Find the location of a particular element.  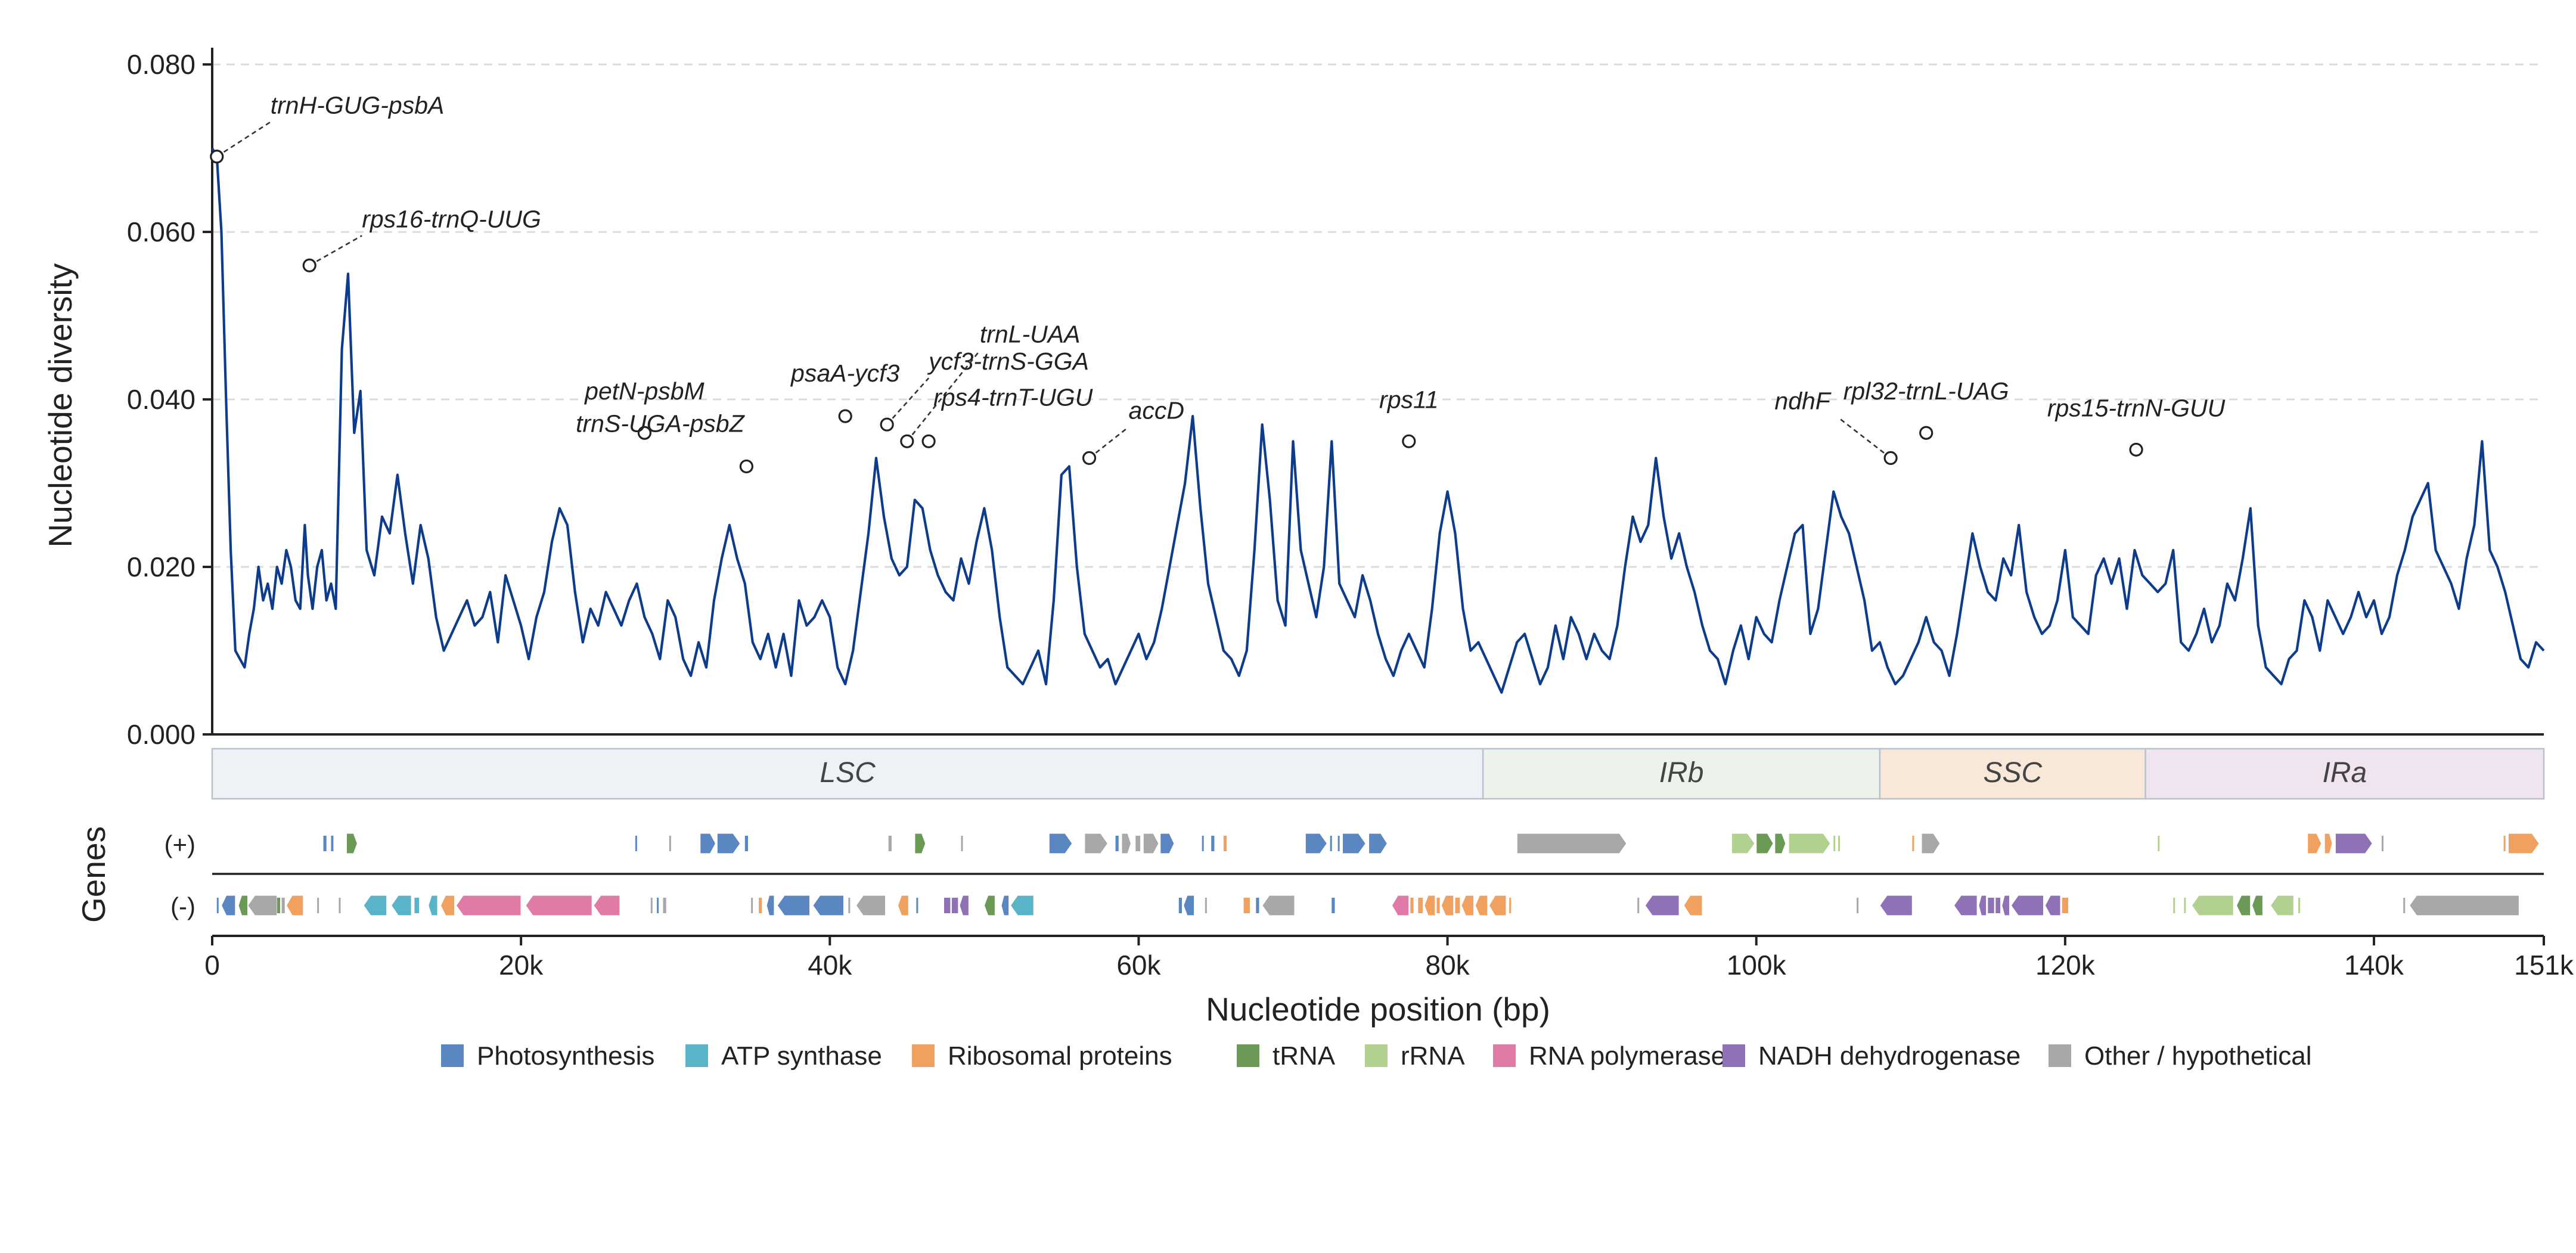

y-tick-label: 0.000 is located at coordinates (161, 734).